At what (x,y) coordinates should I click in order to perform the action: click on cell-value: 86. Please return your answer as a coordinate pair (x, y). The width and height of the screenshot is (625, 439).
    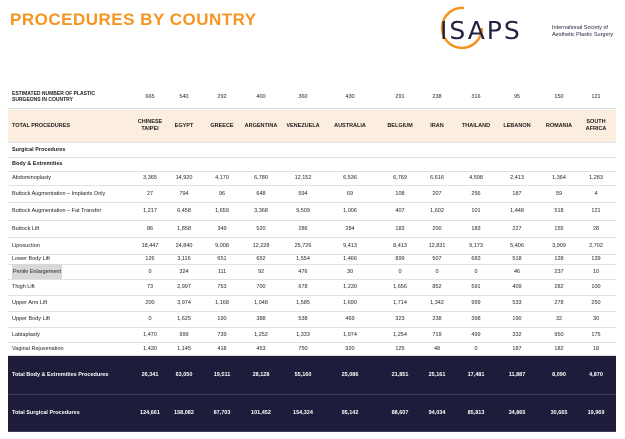
    Looking at the image, I should click on (150, 228).